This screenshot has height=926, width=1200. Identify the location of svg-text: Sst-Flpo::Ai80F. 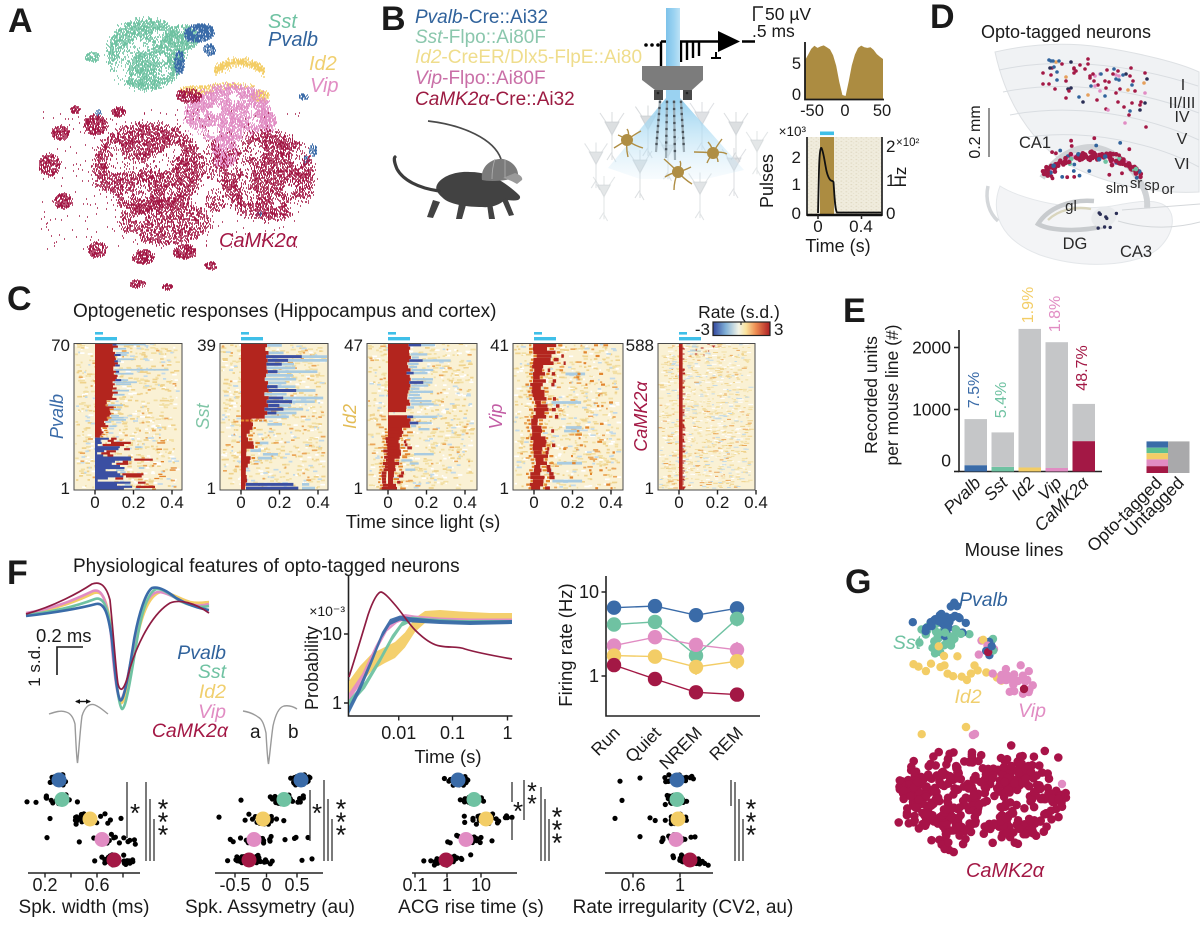
(480, 37).